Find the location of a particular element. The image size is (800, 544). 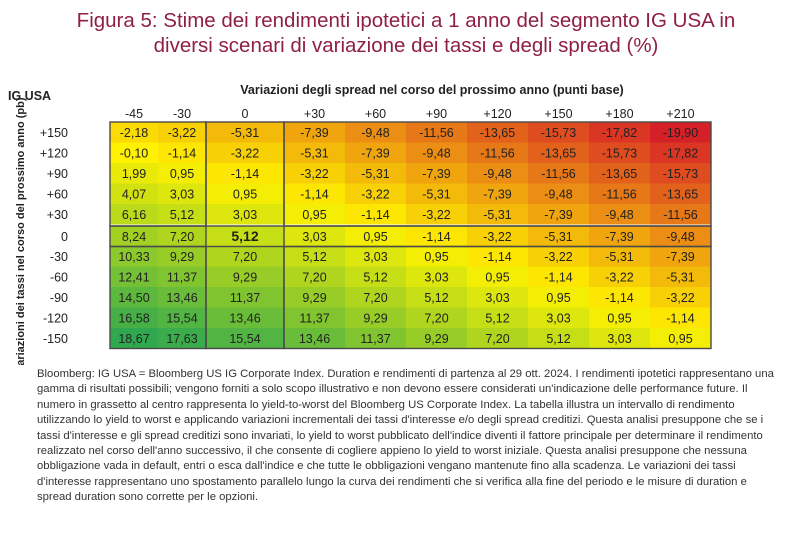

heatmap-cell-label: 8,24 is located at coordinates (134, 237).